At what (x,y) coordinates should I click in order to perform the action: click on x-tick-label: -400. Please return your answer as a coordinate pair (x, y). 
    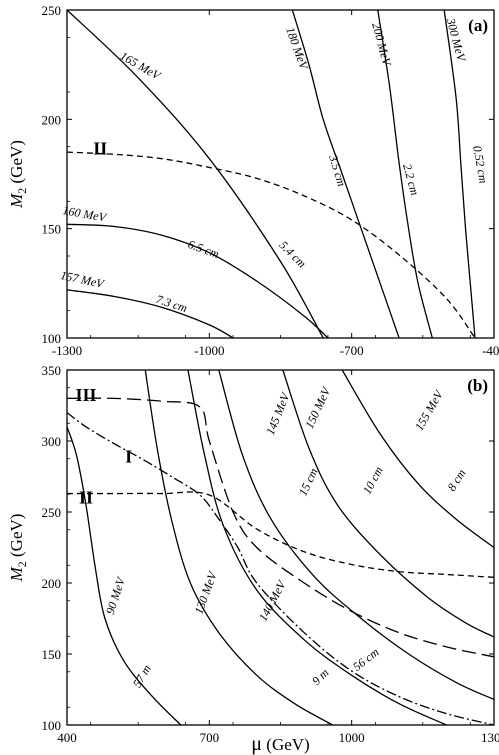
    Looking at the image, I should click on (490, 350).